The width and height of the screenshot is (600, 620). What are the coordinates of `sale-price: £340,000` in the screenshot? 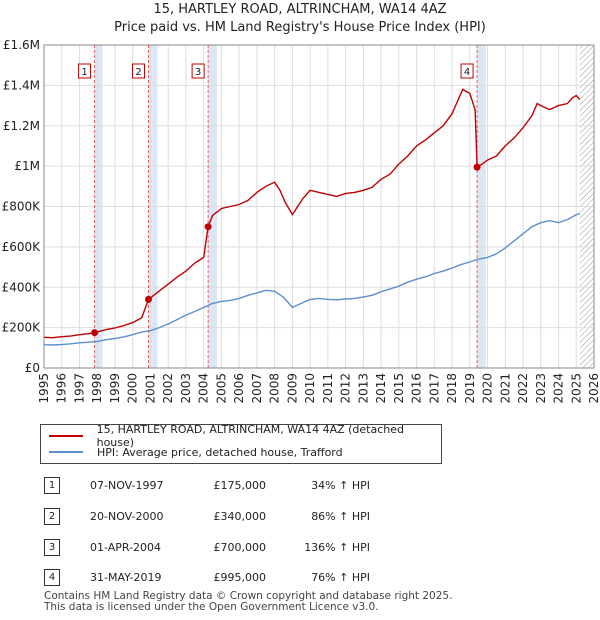 It's located at (240, 516).